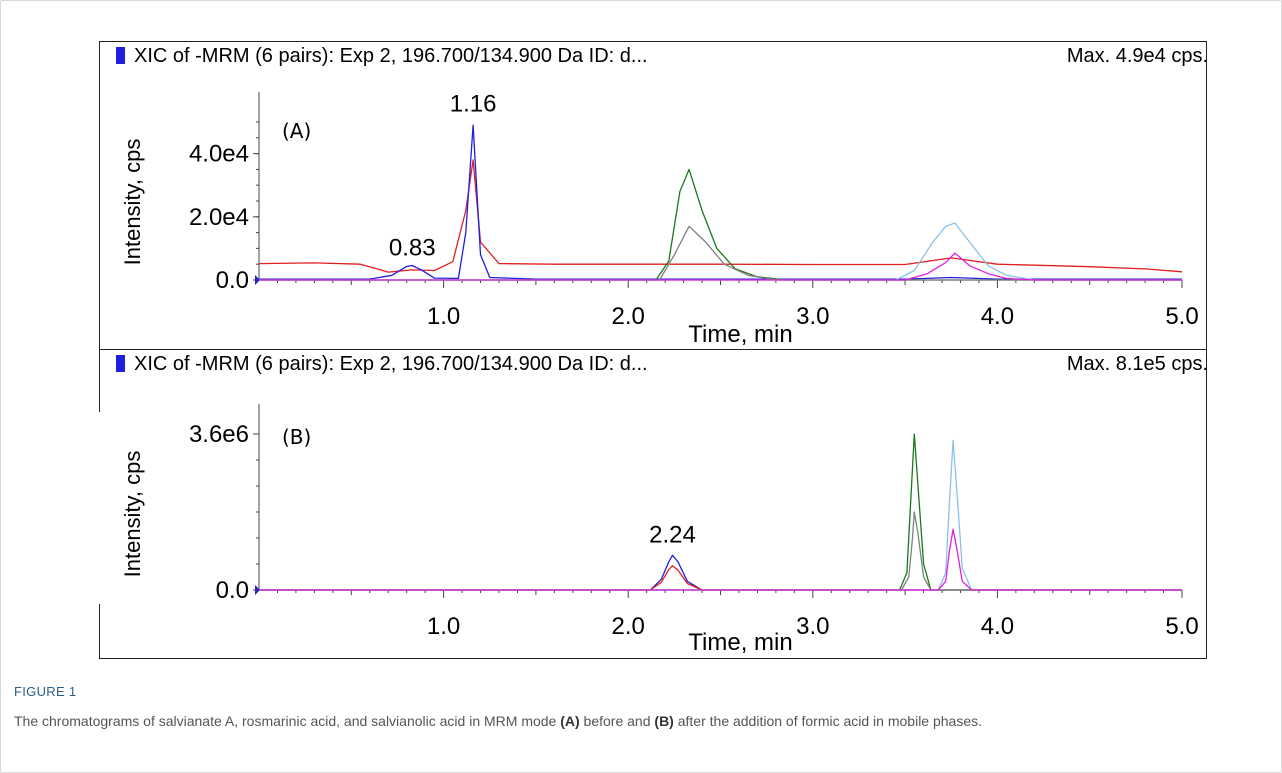  What do you see at coordinates (219, 217) in the screenshot?
I see `y-tick-label: 2.0e4` at bounding box center [219, 217].